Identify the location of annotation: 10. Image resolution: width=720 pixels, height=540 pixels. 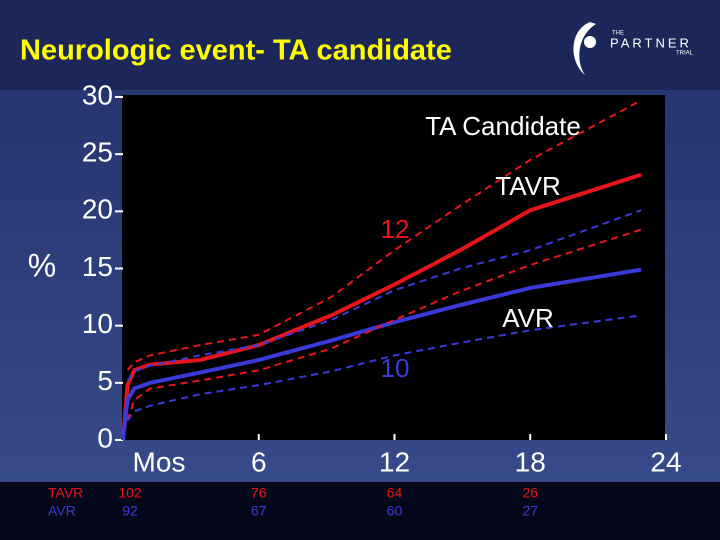
(395, 368).